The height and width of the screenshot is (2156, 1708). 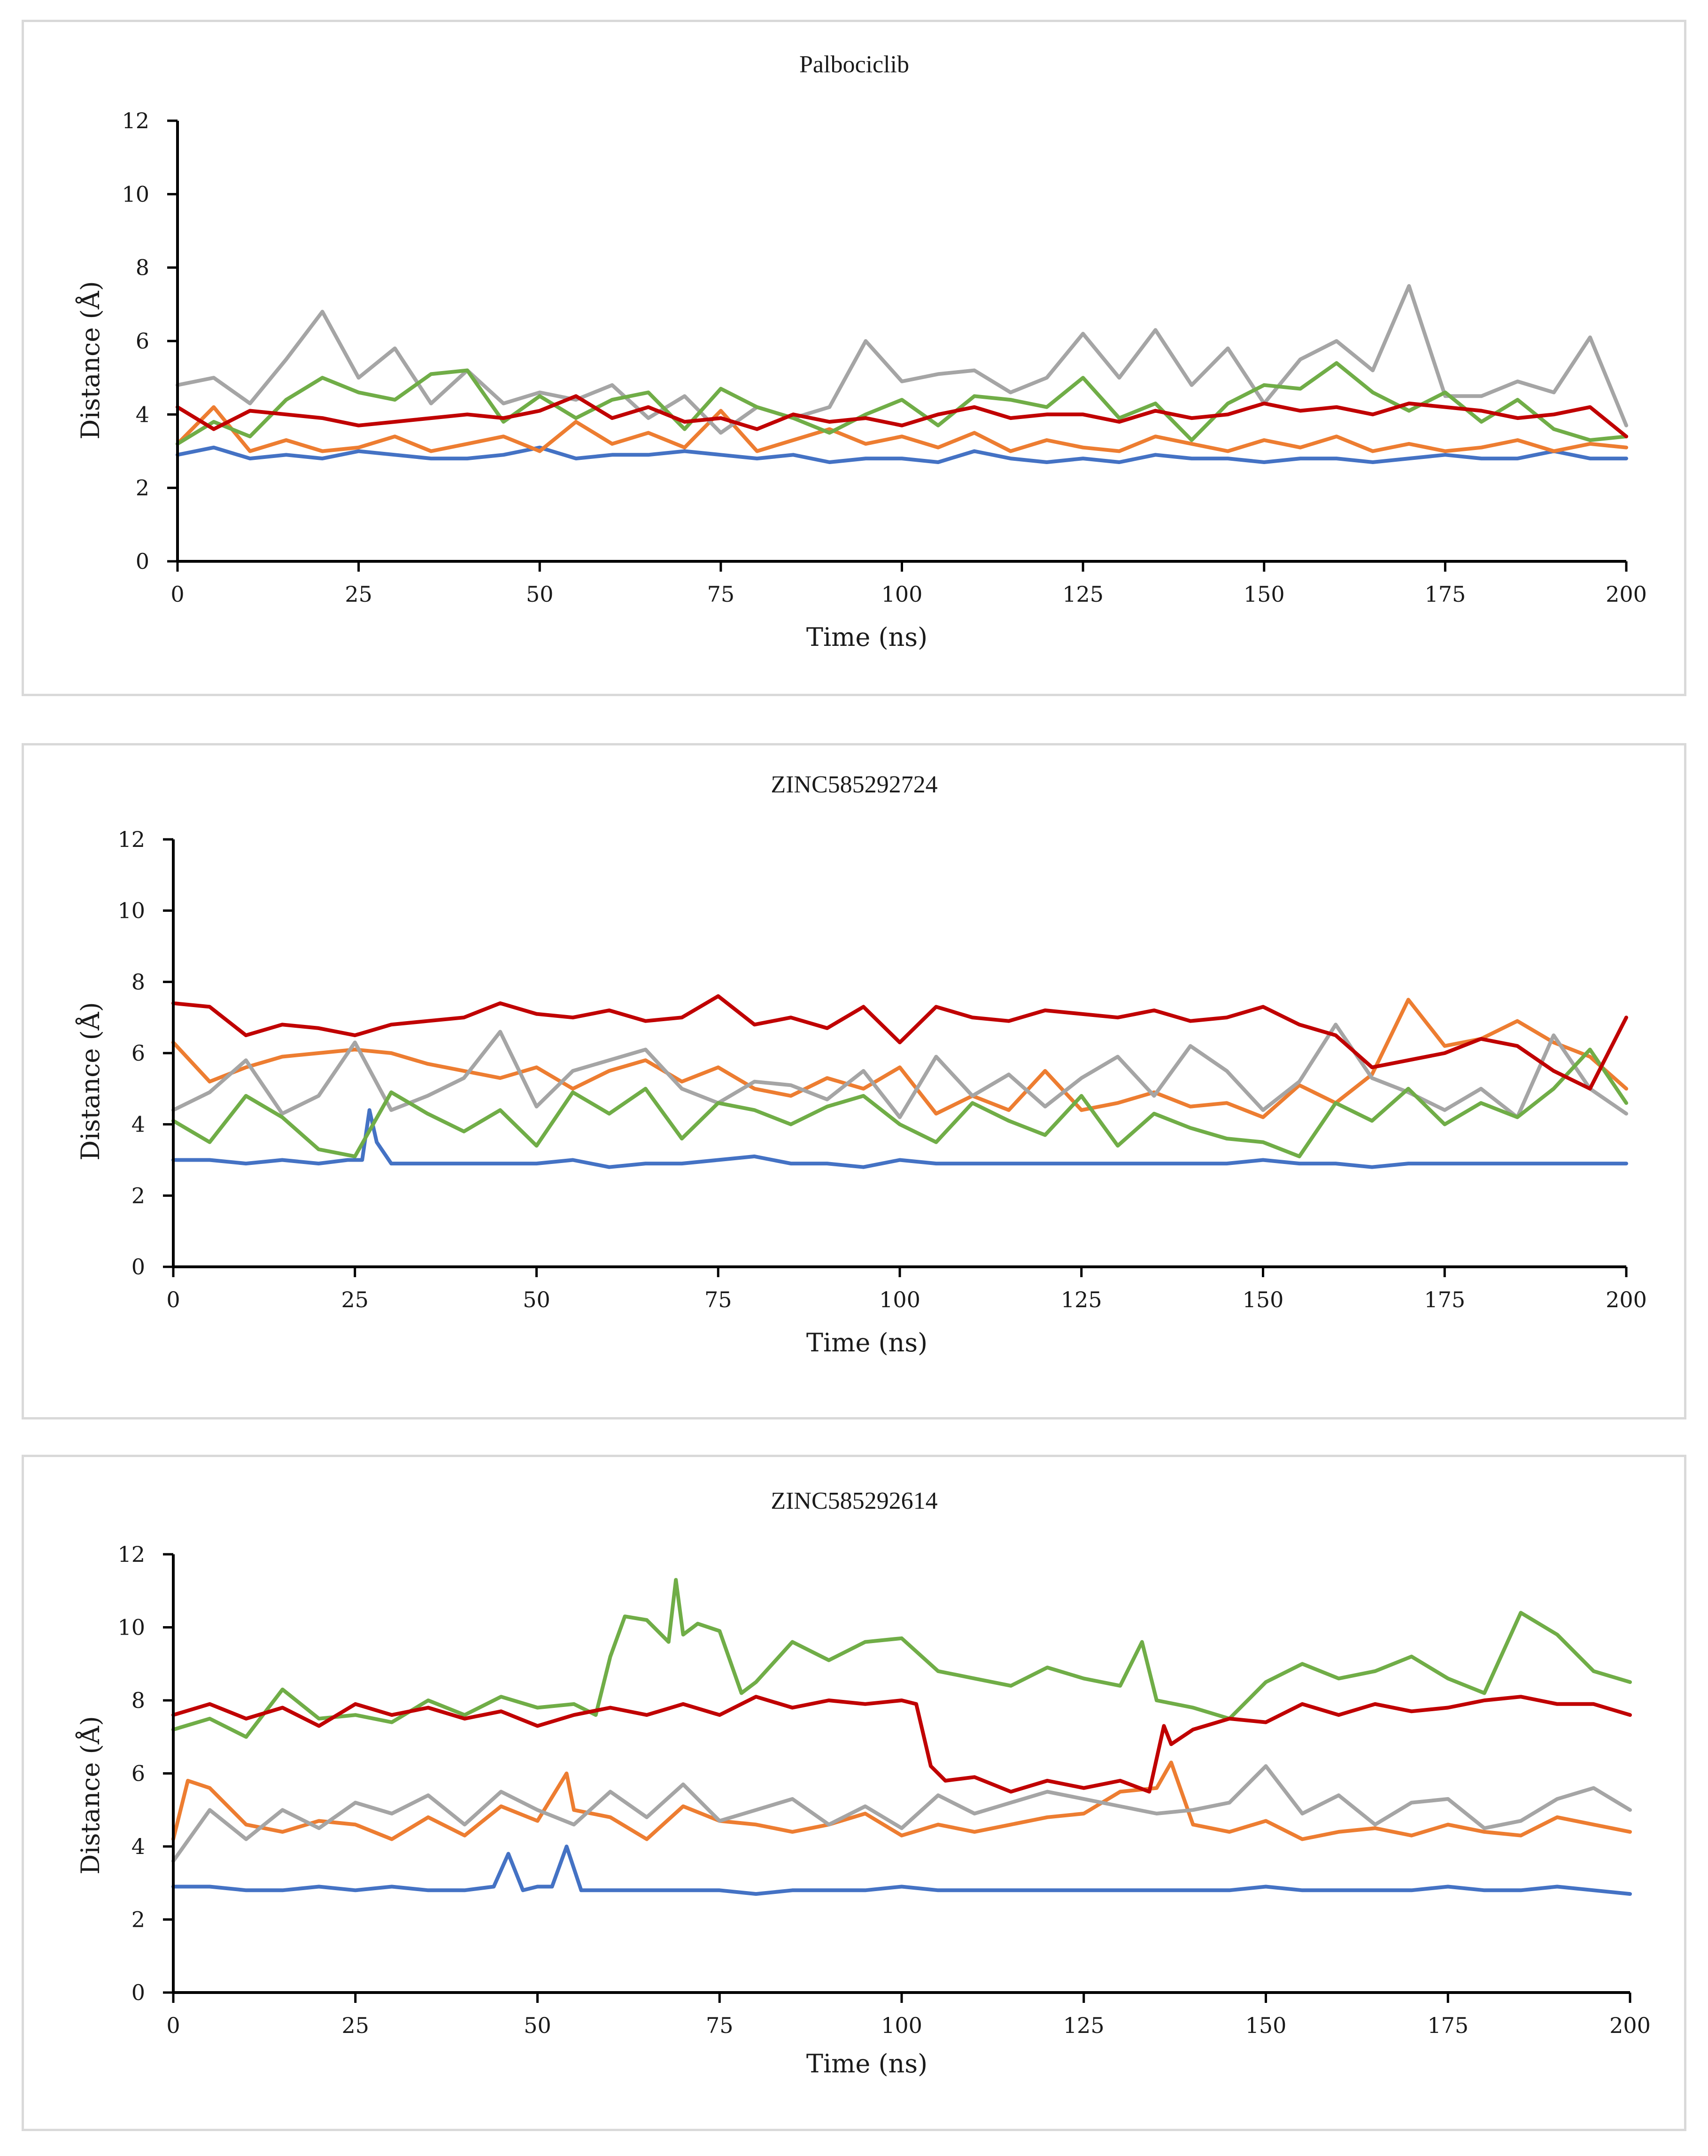 What do you see at coordinates (854, 784) in the screenshot?
I see `chart-title: ZINC585292724` at bounding box center [854, 784].